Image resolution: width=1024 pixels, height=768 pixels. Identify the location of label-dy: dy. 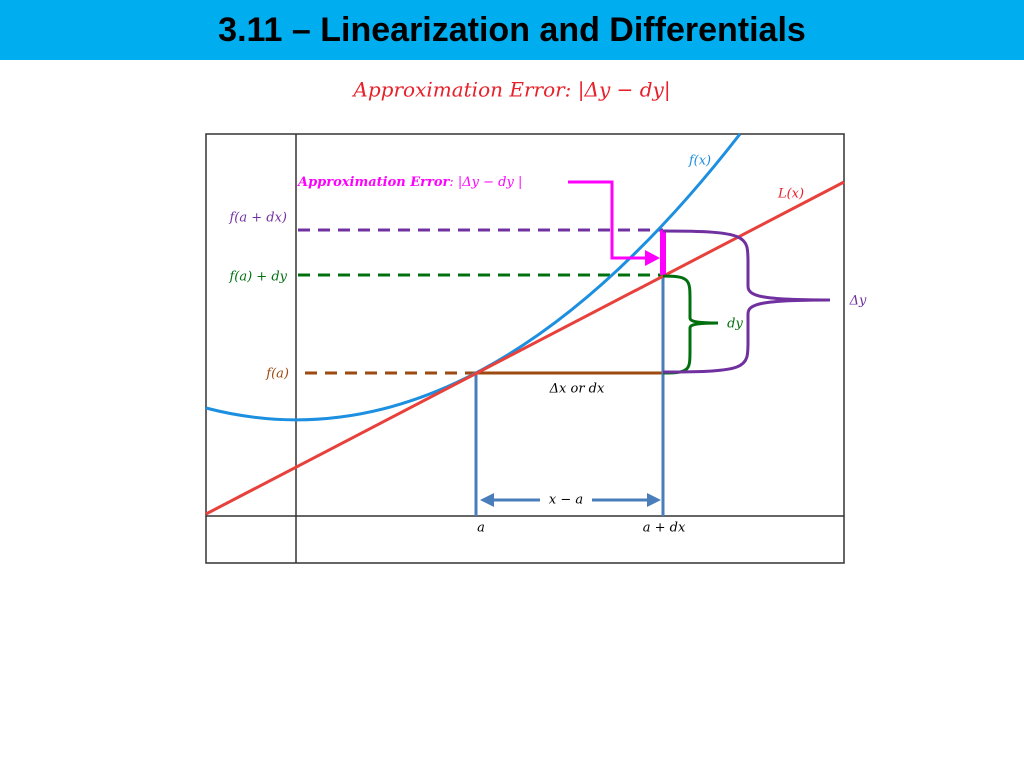
(735, 324).